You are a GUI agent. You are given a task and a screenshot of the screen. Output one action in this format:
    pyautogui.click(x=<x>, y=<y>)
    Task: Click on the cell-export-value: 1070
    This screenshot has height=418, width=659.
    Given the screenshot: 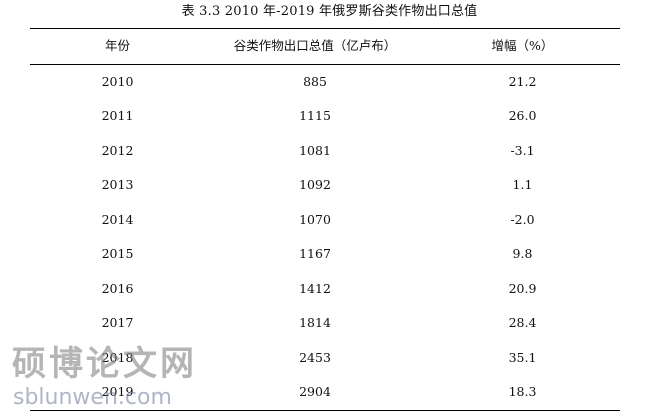 What is the action you would take?
    pyautogui.click(x=315, y=219)
    